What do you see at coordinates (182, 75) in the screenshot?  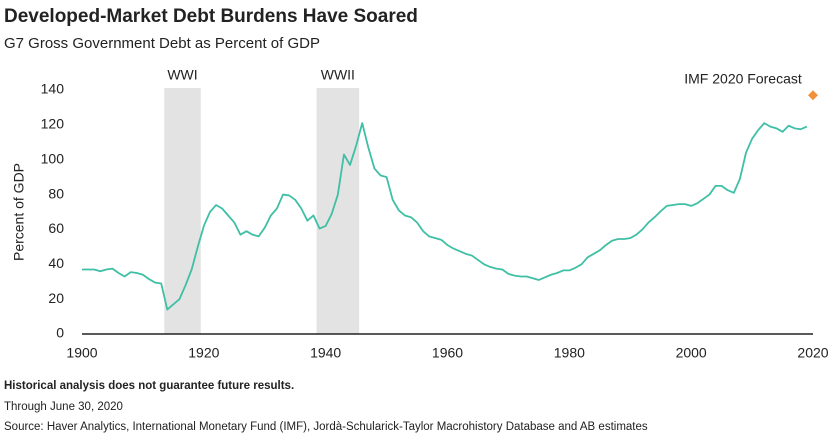 I see `band-label: WWI` at bounding box center [182, 75].